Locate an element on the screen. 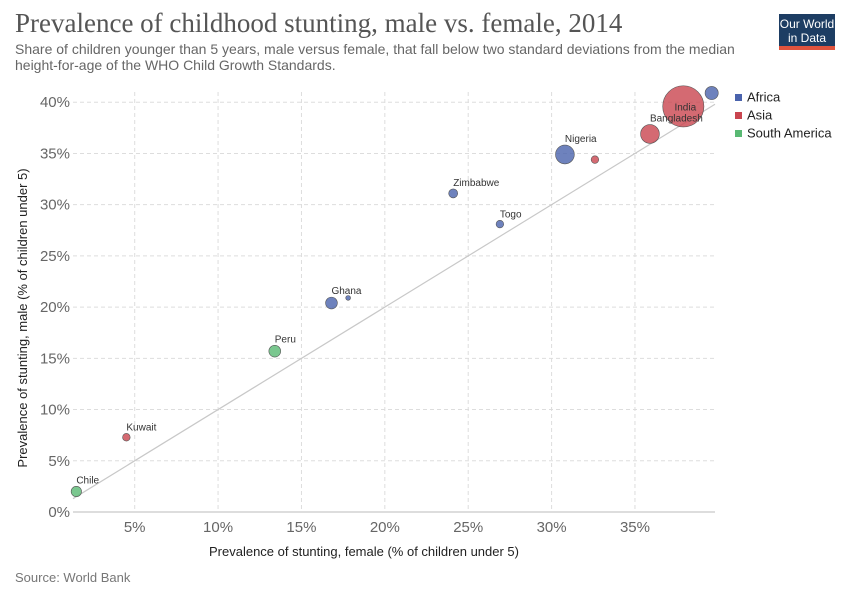 This screenshot has height=600, width=850. owid-logo: Our World in Data is located at coordinates (807, 32).